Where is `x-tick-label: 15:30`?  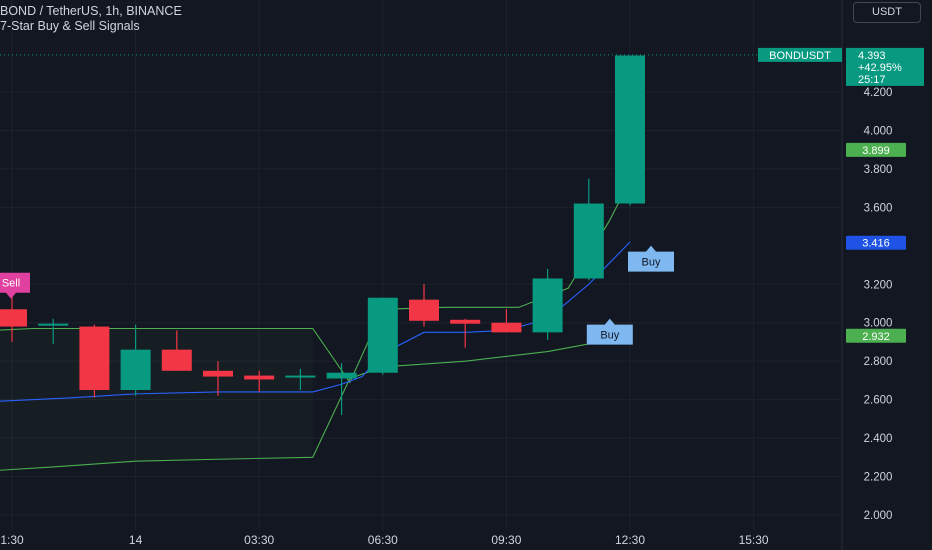
x-tick-label: 15:30 is located at coordinates (754, 540).